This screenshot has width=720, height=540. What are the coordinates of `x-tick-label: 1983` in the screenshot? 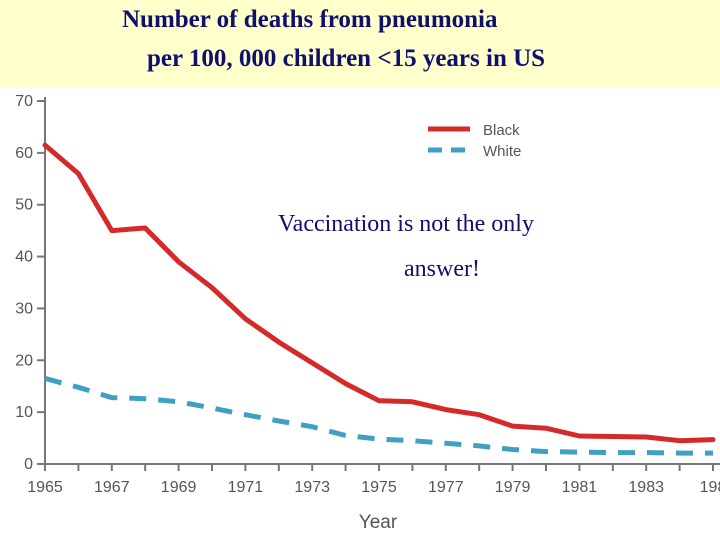 It's located at (646, 487).